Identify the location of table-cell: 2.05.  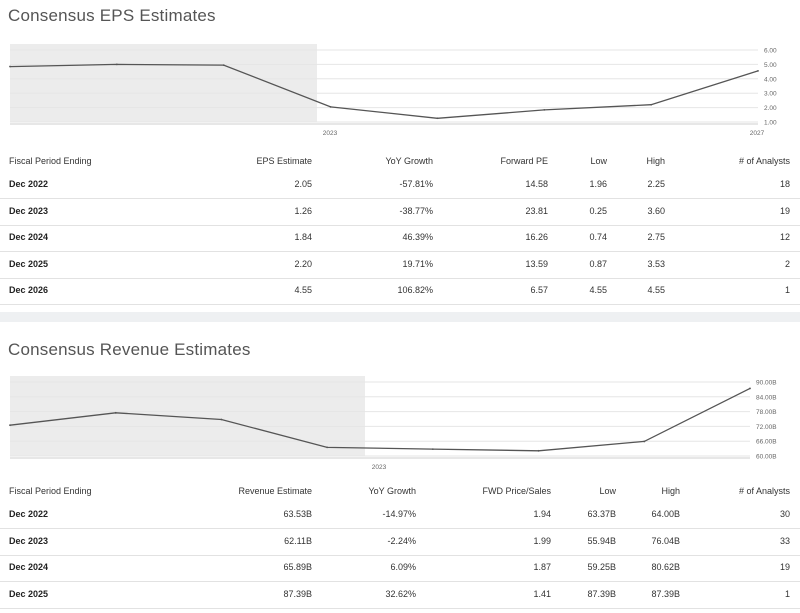
(303, 184).